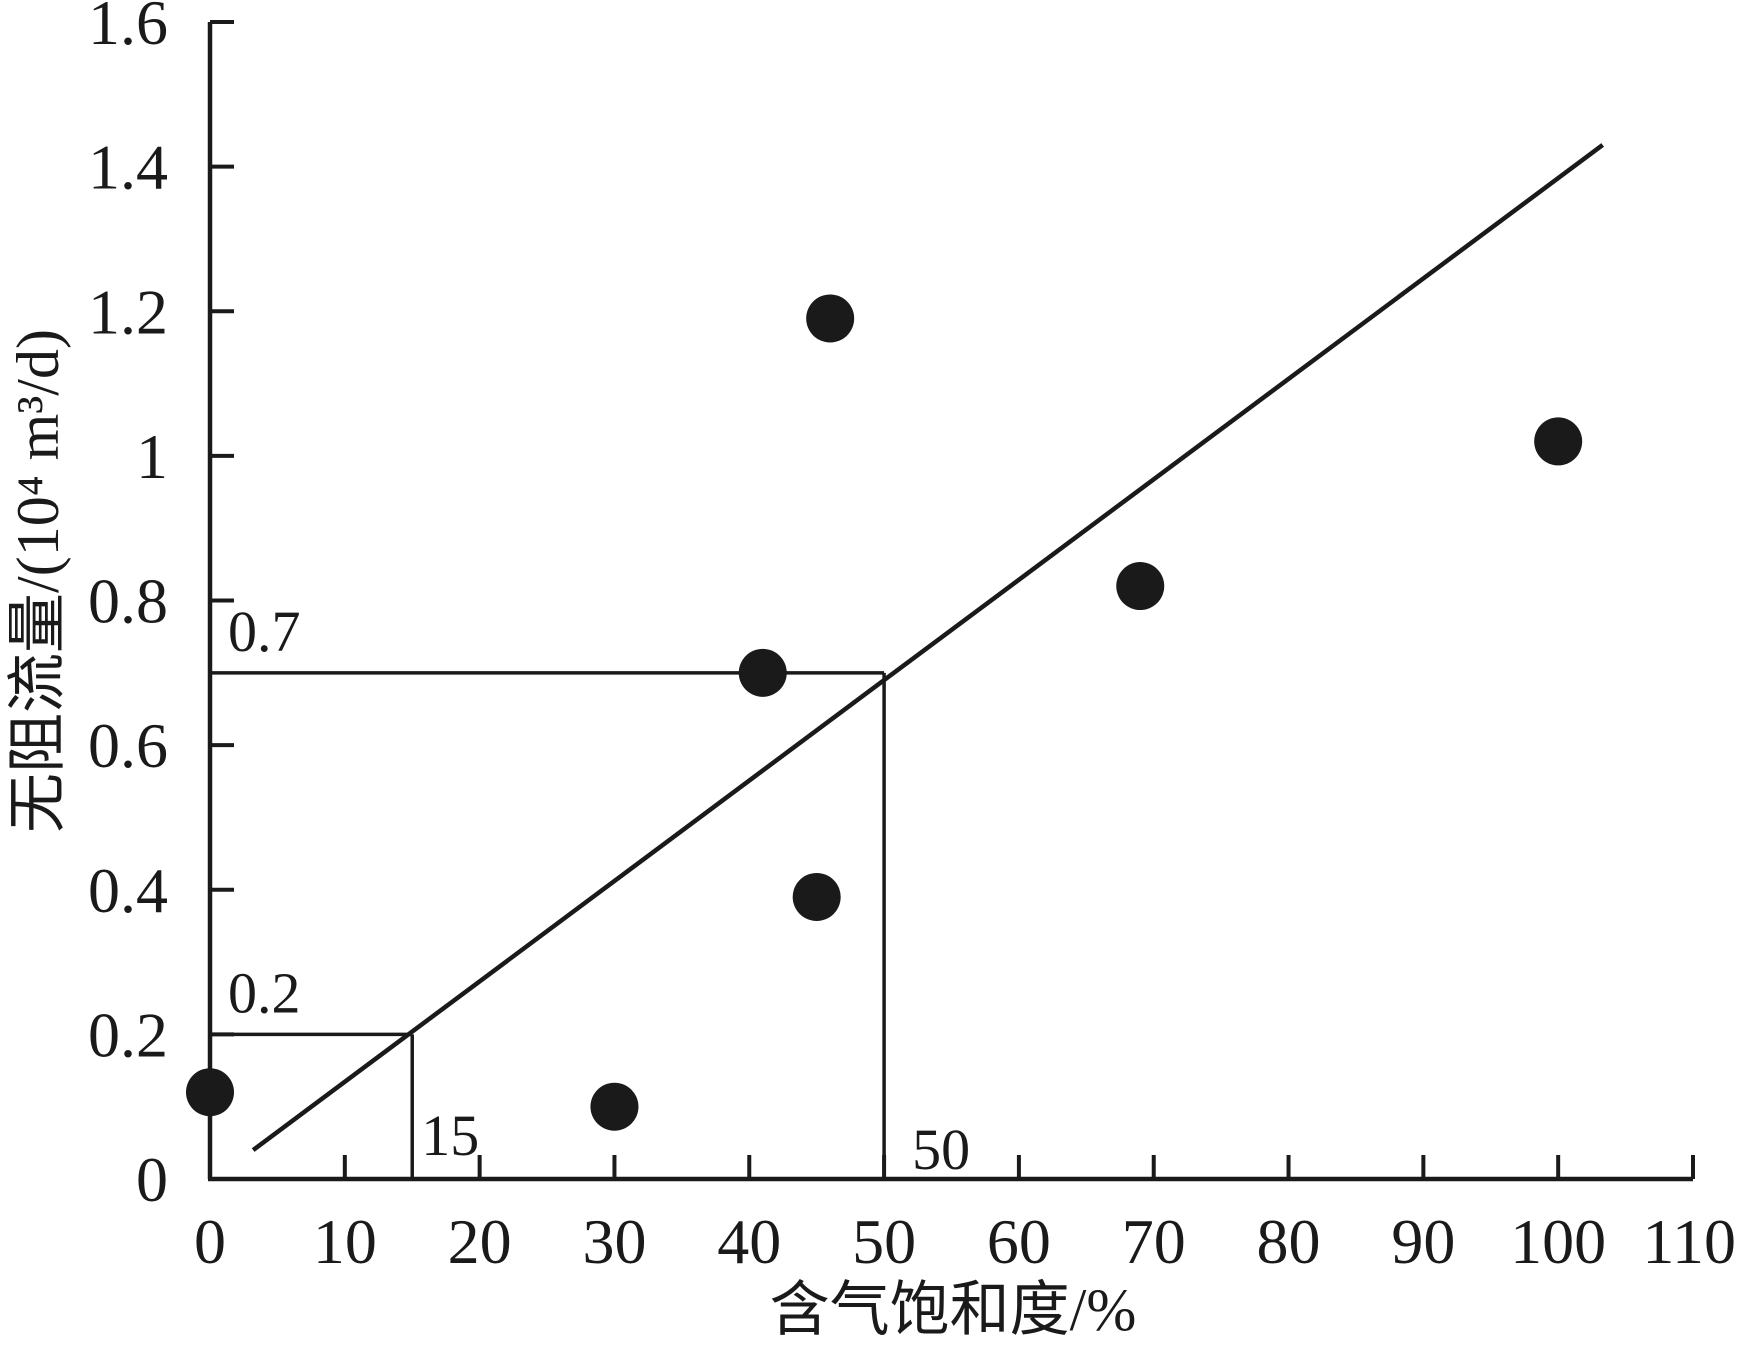 Image resolution: width=1738 pixels, height=1352 pixels. I want to click on reference-x-label-0: 50, so click(941, 1149).